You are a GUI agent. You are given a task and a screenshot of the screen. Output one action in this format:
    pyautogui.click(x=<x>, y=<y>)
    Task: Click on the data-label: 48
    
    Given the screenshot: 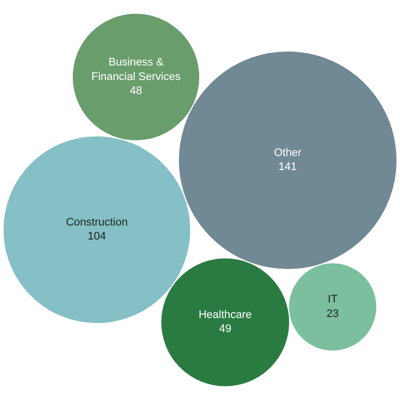 What is the action you would take?
    pyautogui.click(x=136, y=91)
    